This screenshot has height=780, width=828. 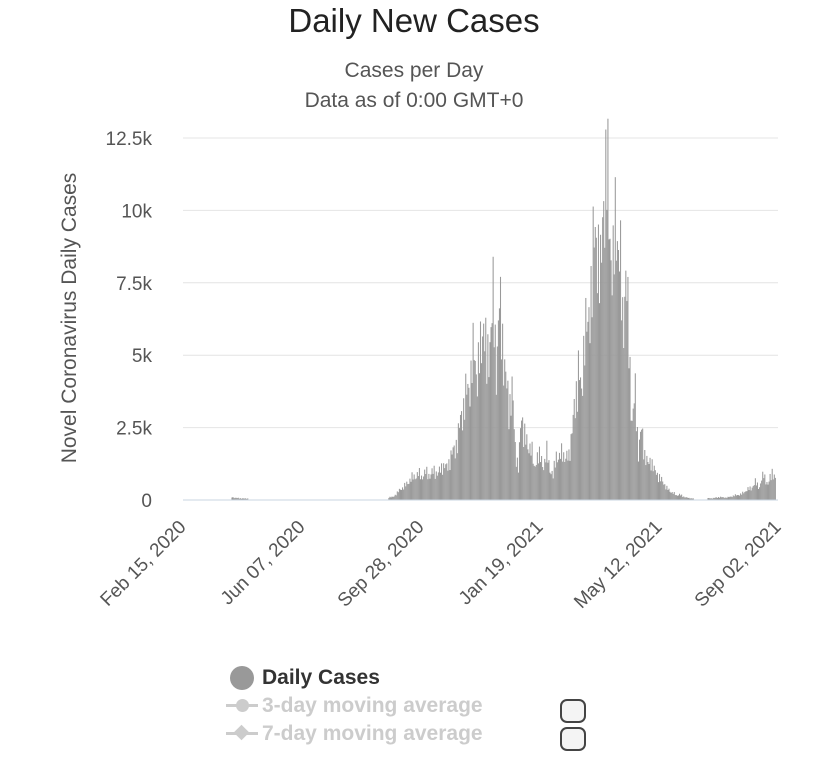 What do you see at coordinates (414, 70) in the screenshot?
I see `subtitle-line-1: Cases per Day` at bounding box center [414, 70].